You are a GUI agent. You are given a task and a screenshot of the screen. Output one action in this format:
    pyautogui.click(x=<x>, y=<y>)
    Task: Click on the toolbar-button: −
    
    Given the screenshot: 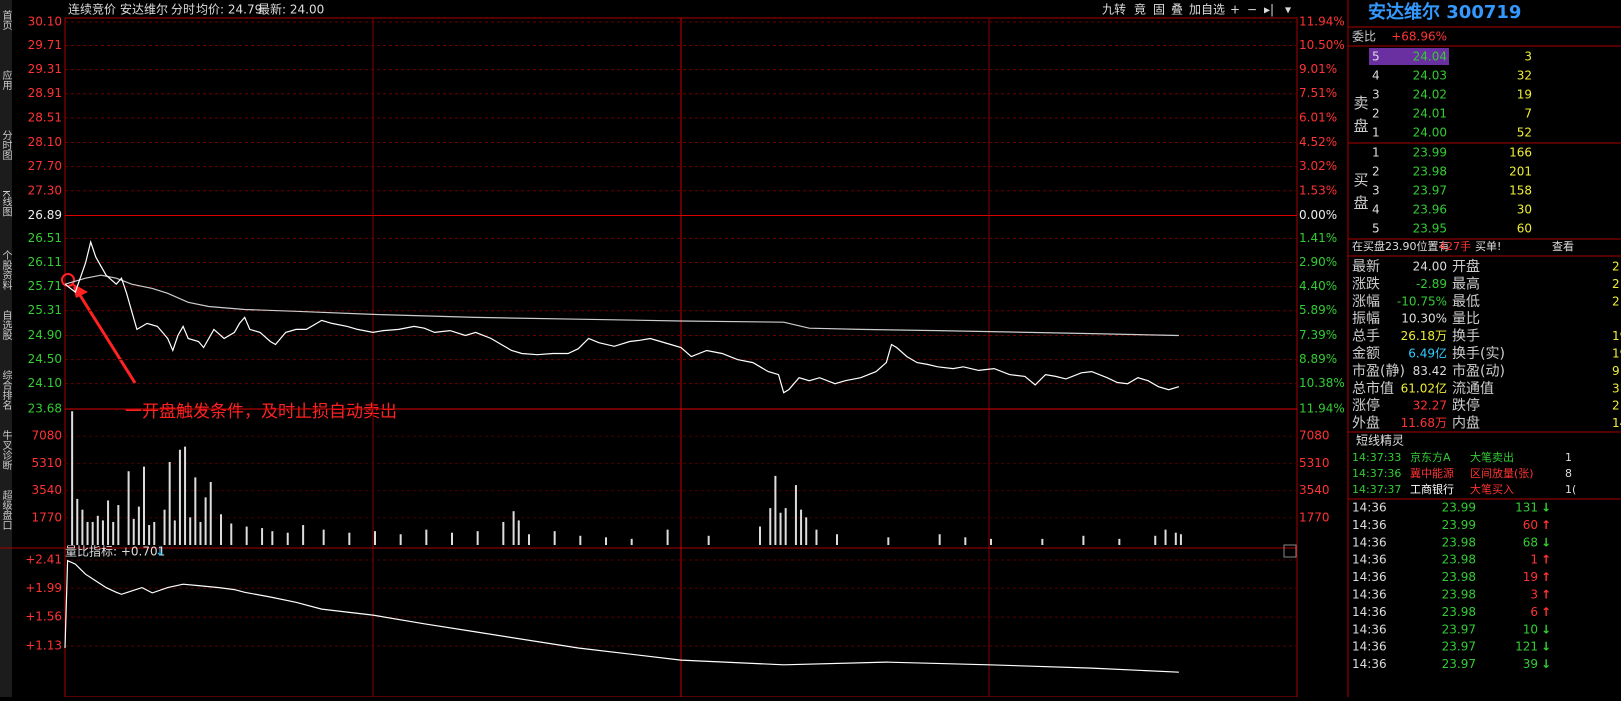 What is the action you would take?
    pyautogui.click(x=1252, y=10)
    